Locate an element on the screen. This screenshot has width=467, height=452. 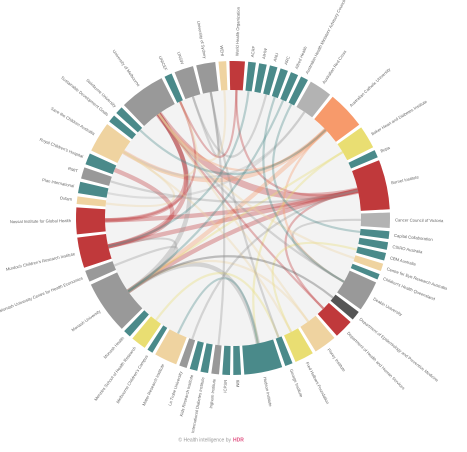
node-label: ACRF is located at coordinates (253, 51).